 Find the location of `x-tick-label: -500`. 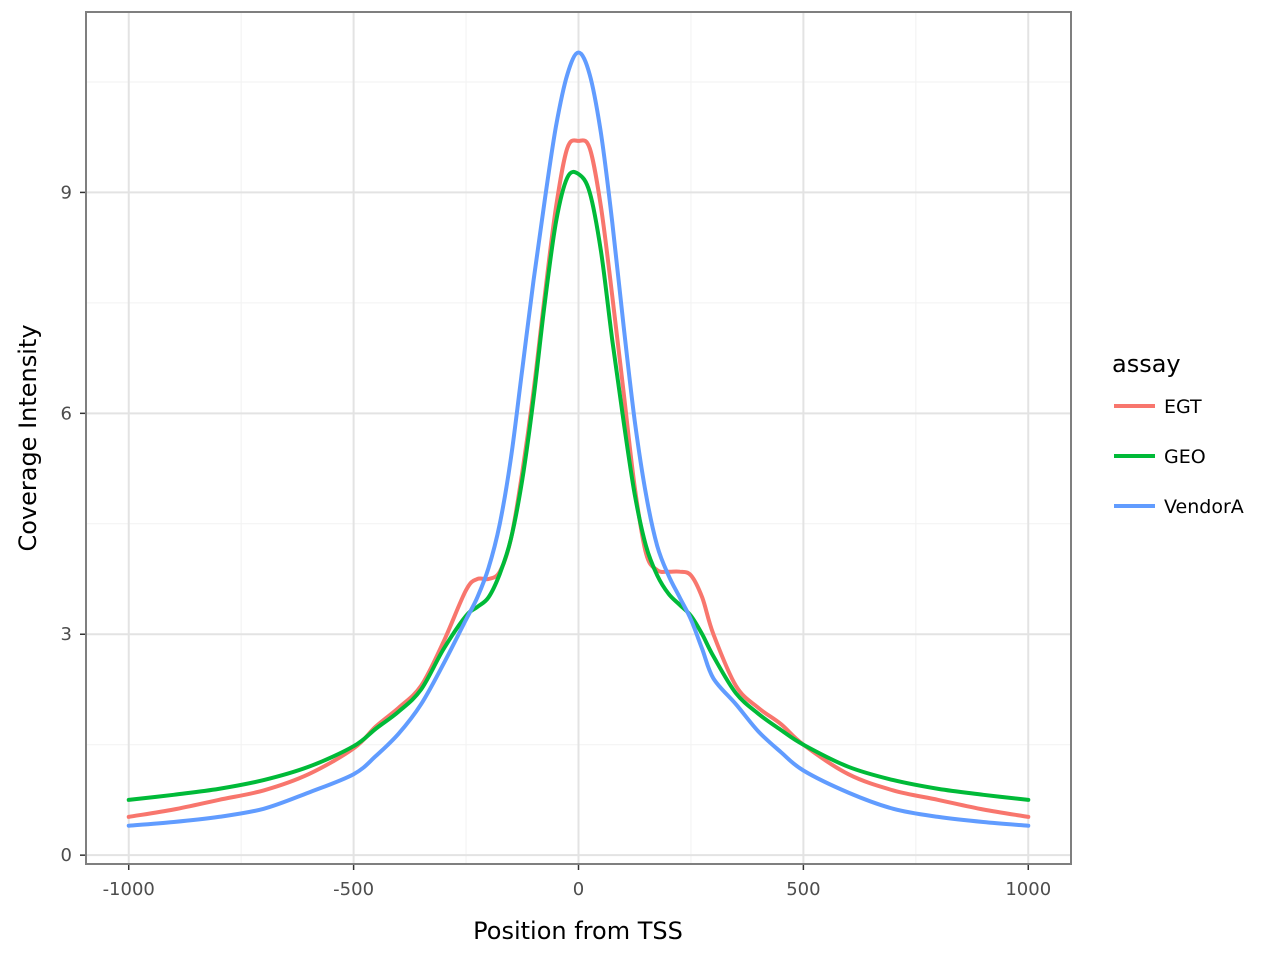

x-tick-label: -500 is located at coordinates (353, 889).